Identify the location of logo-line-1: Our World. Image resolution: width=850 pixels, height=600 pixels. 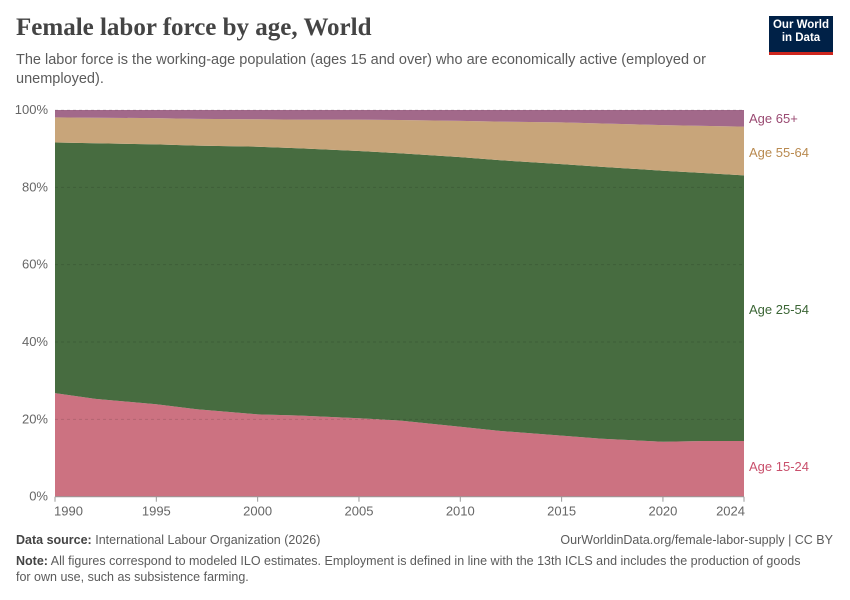
(800, 25).